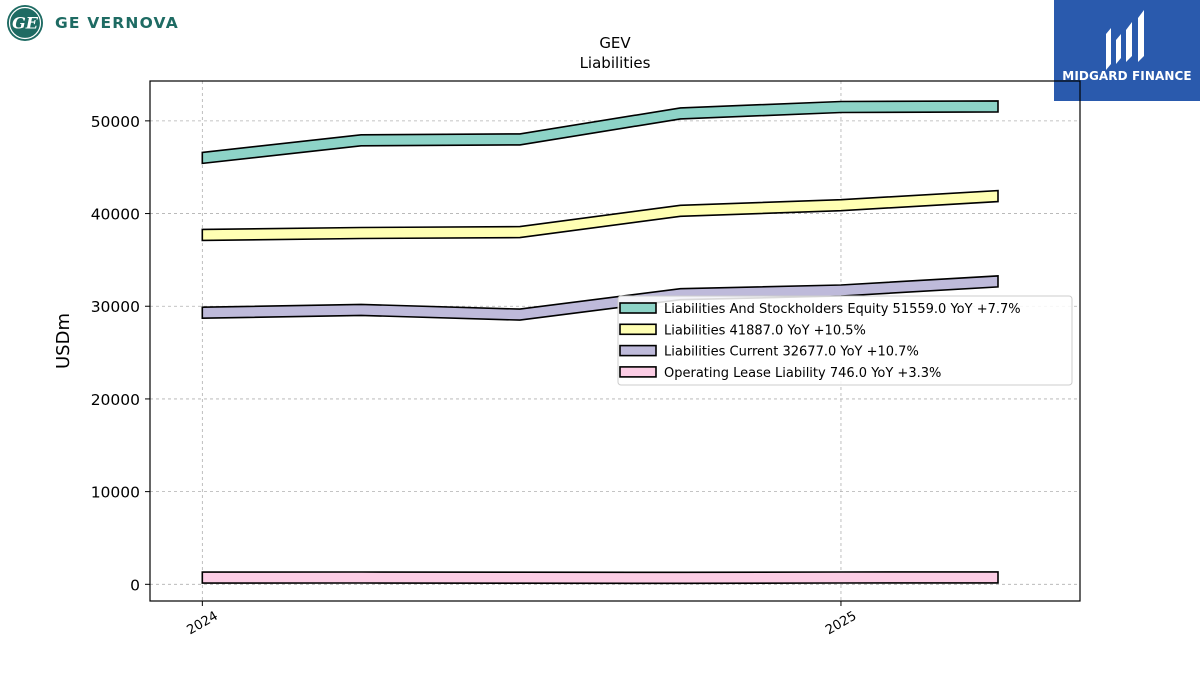 The width and height of the screenshot is (1200, 675). Describe the element at coordinates (841, 624) in the screenshot. I see `x-tick-label: 2025` at that location.